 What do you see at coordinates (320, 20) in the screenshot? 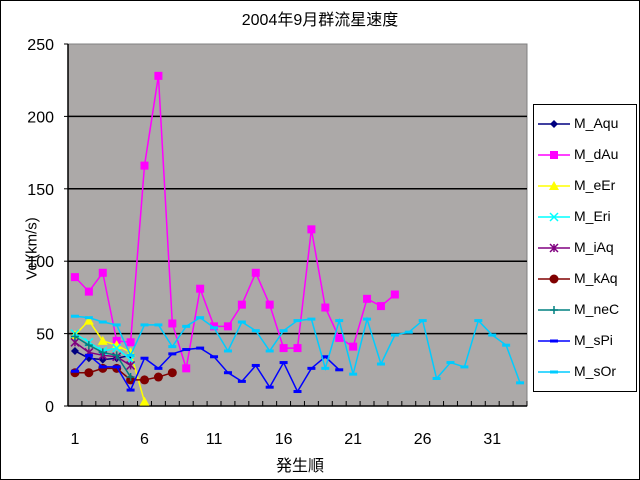
I see `chart-title: 2004年9月群流星速度` at bounding box center [320, 20].